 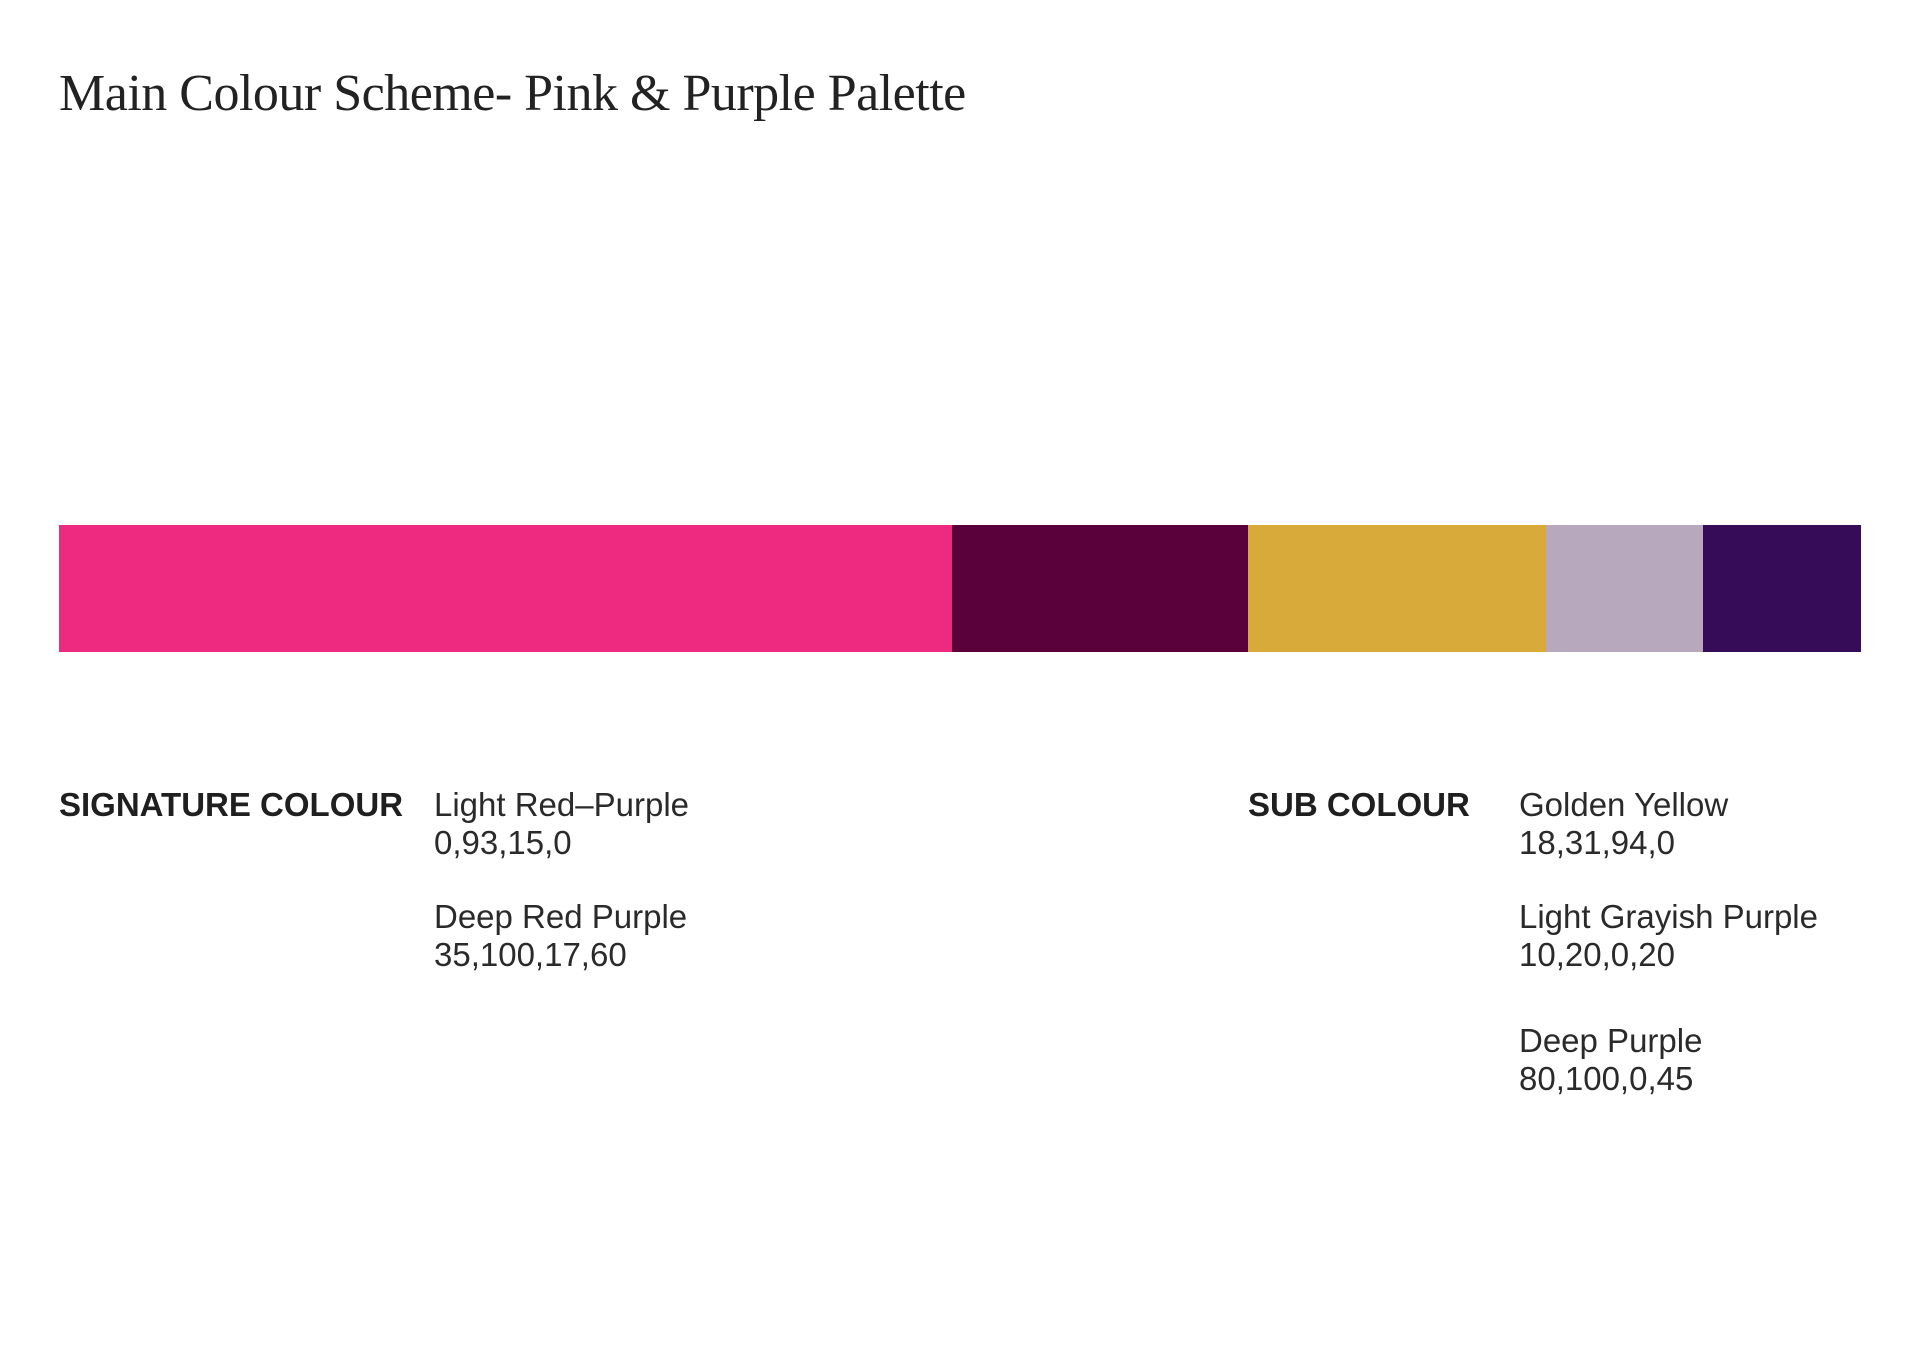 I want to click on palette-bar, so click(x=960, y=588).